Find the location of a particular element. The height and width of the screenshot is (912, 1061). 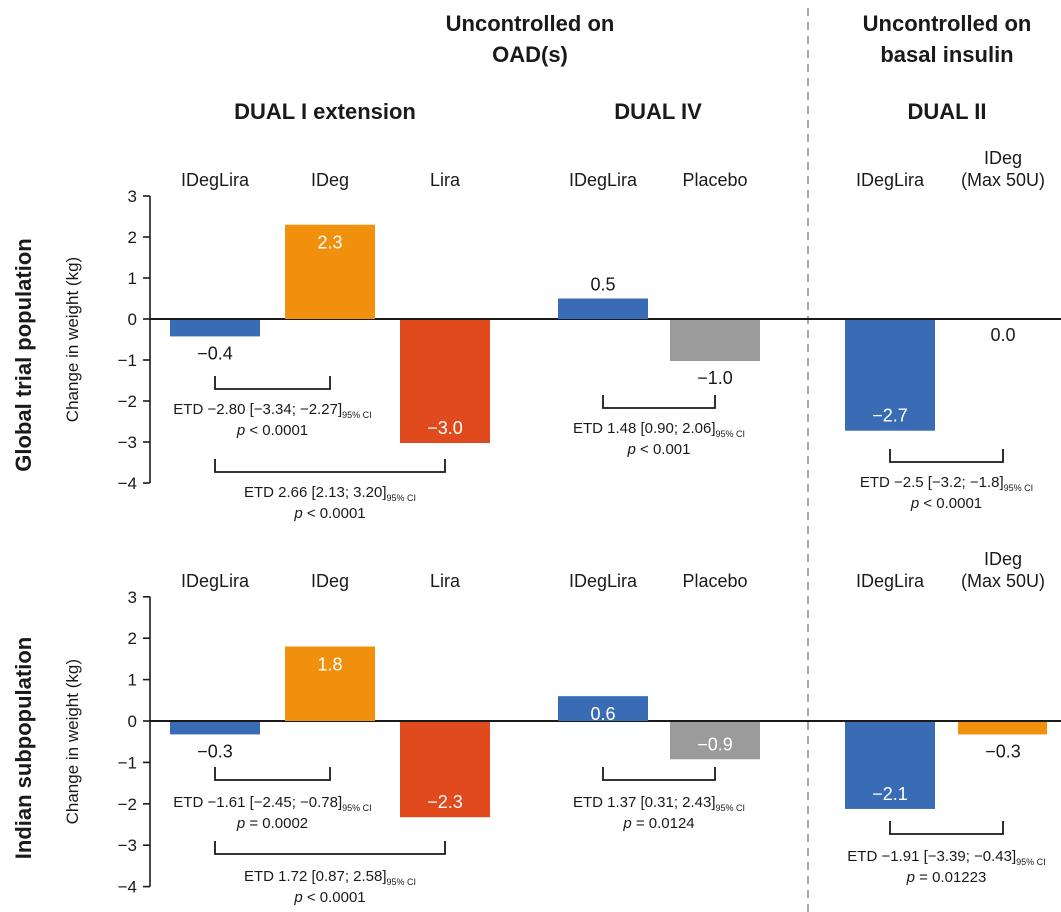

data-label: 0.6 is located at coordinates (602, 714).